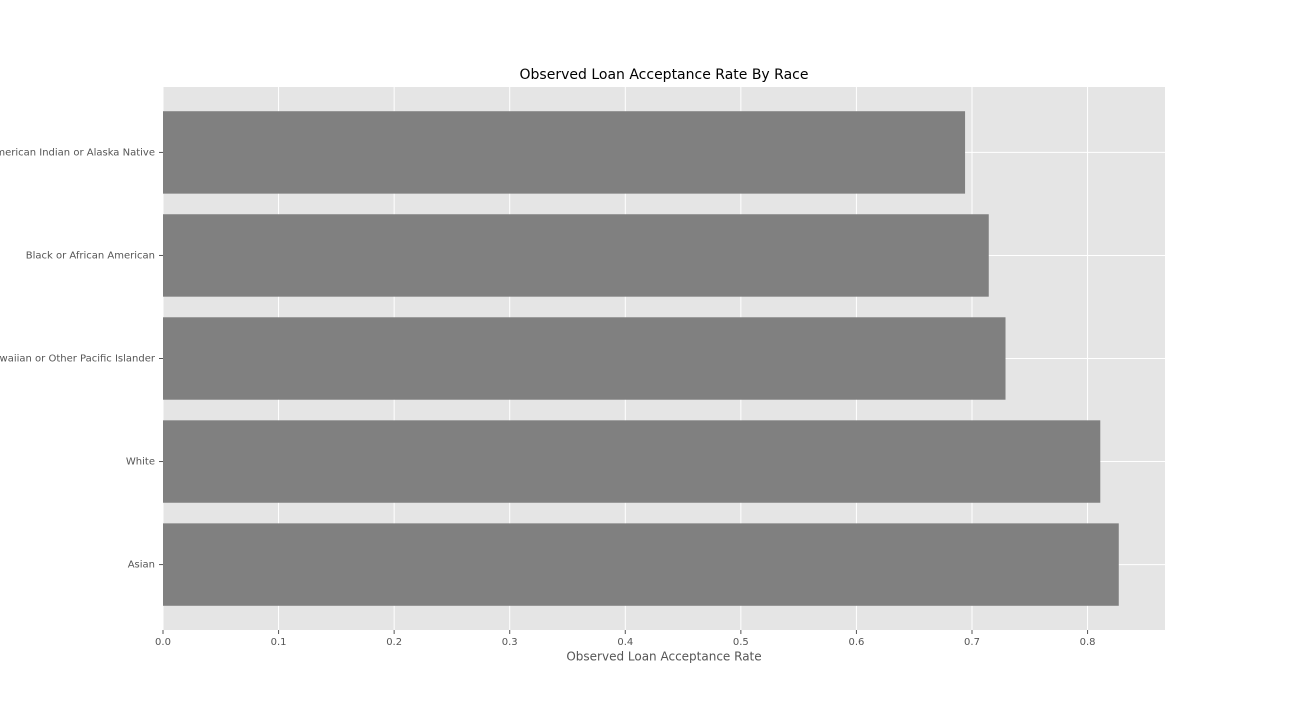  Describe the element at coordinates (741, 642) in the screenshot. I see `x-tick-label: 0.5` at that location.